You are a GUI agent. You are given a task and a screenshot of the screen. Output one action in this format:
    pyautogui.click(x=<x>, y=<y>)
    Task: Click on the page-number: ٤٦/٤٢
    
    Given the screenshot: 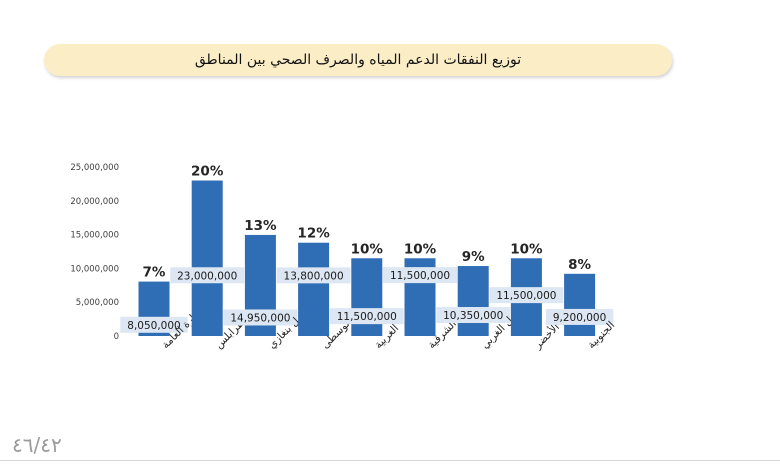 What is the action you would take?
    pyautogui.click(x=37, y=445)
    